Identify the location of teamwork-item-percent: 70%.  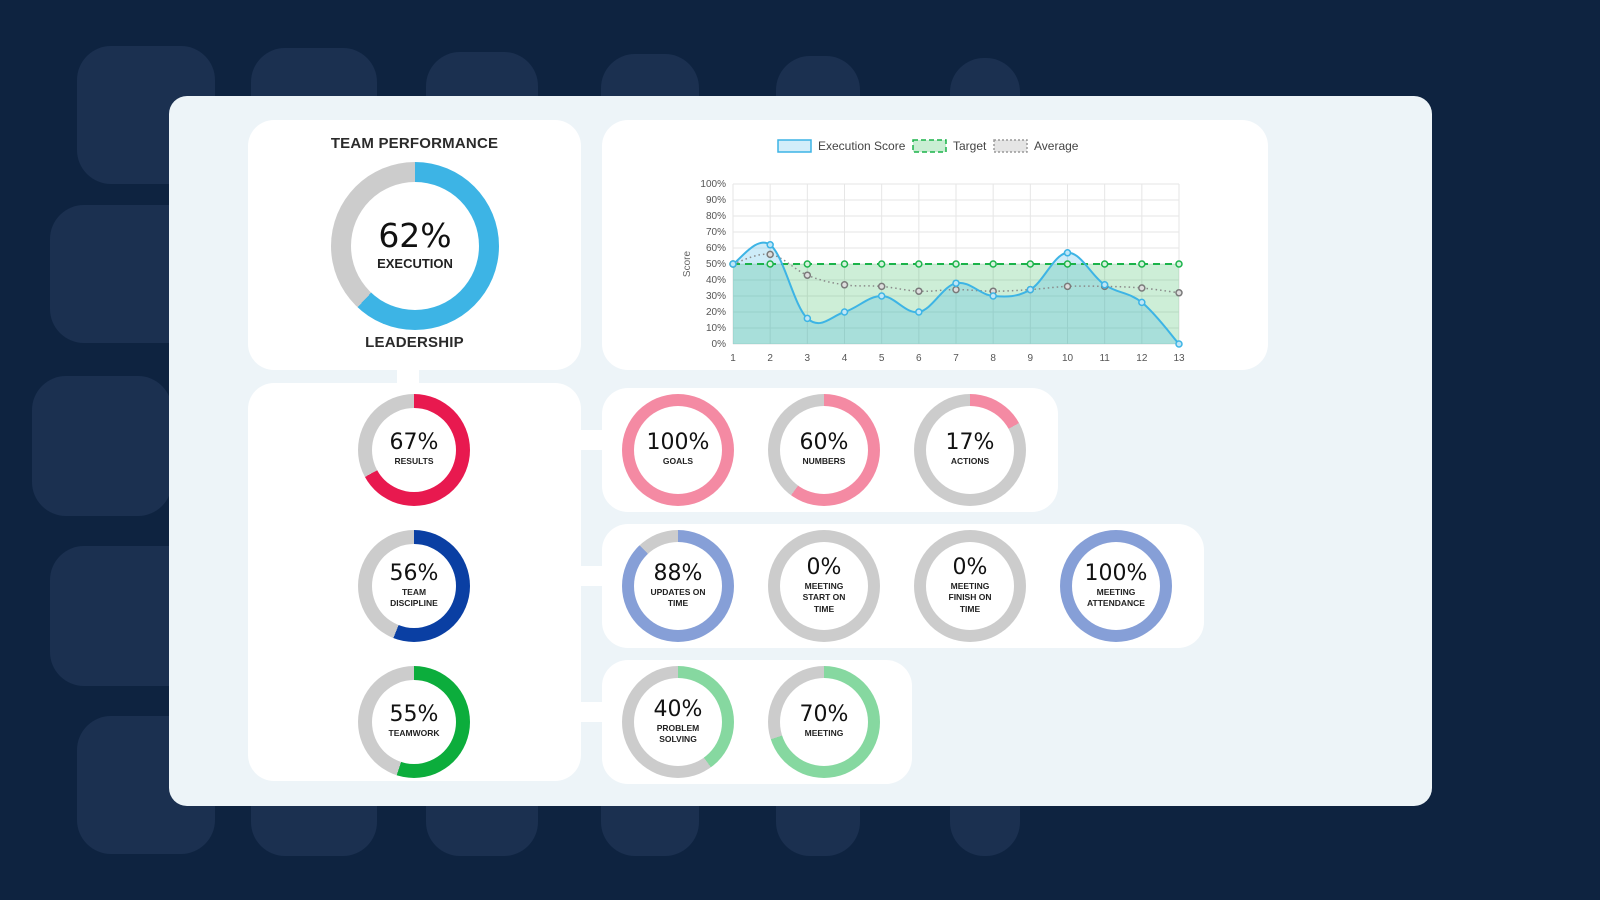
(824, 715).